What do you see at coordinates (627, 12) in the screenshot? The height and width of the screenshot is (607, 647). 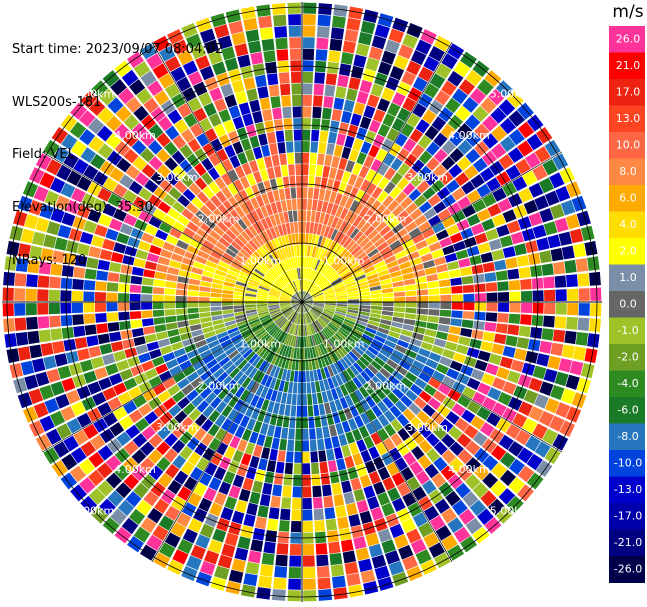 I see `colorbar-unit: m/s` at bounding box center [627, 12].